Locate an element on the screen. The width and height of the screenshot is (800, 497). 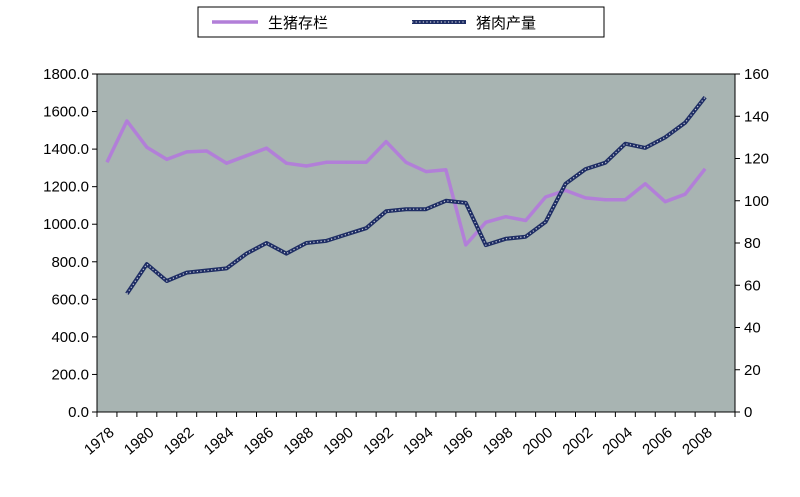
y2-tick-label: 0 is located at coordinates (748, 412).